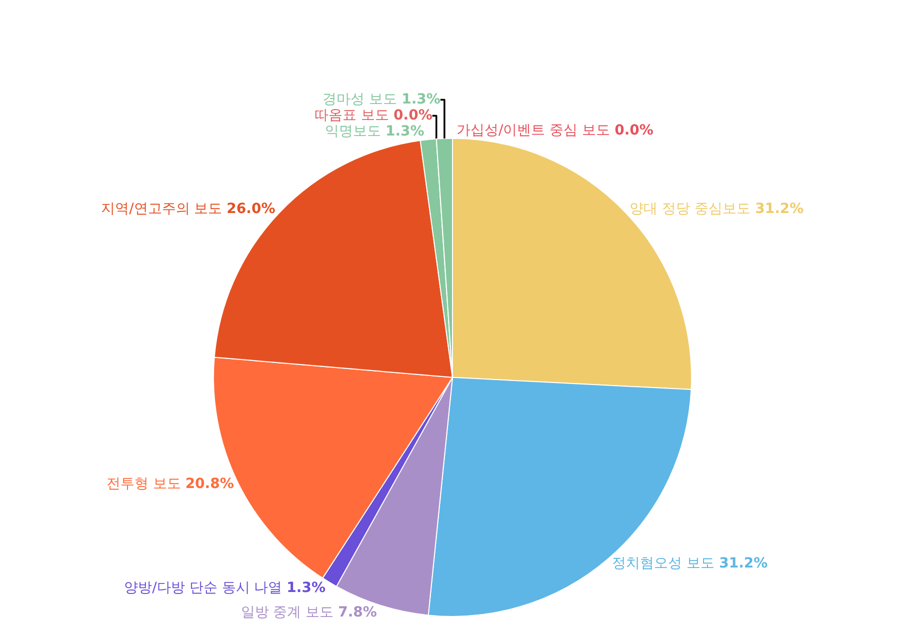 The height and width of the screenshot is (629, 905). I want to click on slice-label: 지역/연고주의 보도, so click(161, 208).